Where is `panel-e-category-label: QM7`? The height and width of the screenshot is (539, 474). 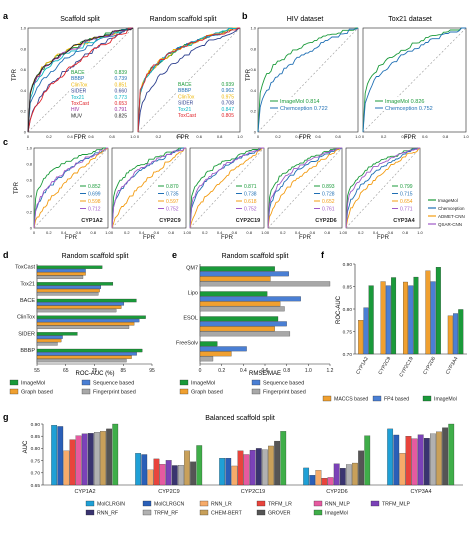
panel-e-category-label: QM7 is located at coordinates (192, 269).